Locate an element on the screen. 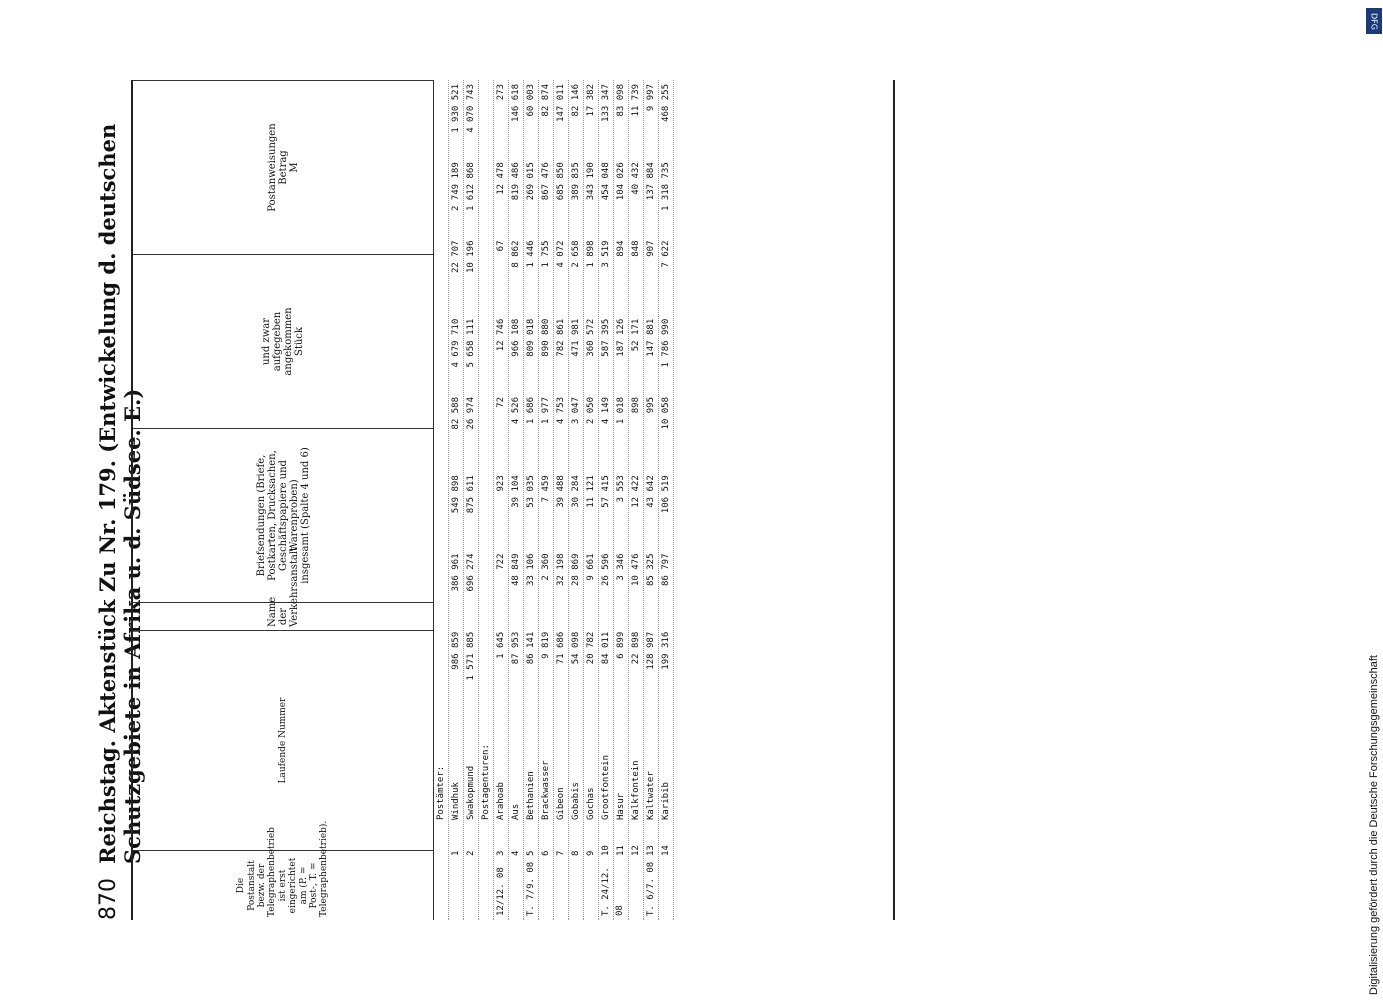  row-value: 10 196 is located at coordinates (471, 257).